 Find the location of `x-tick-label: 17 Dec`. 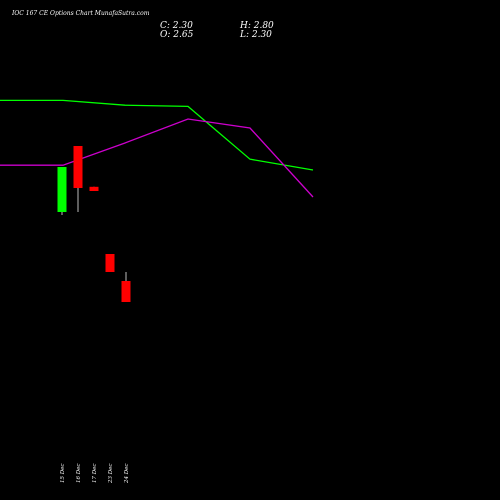

x-tick-label: 17 Dec is located at coordinates (95, 474).